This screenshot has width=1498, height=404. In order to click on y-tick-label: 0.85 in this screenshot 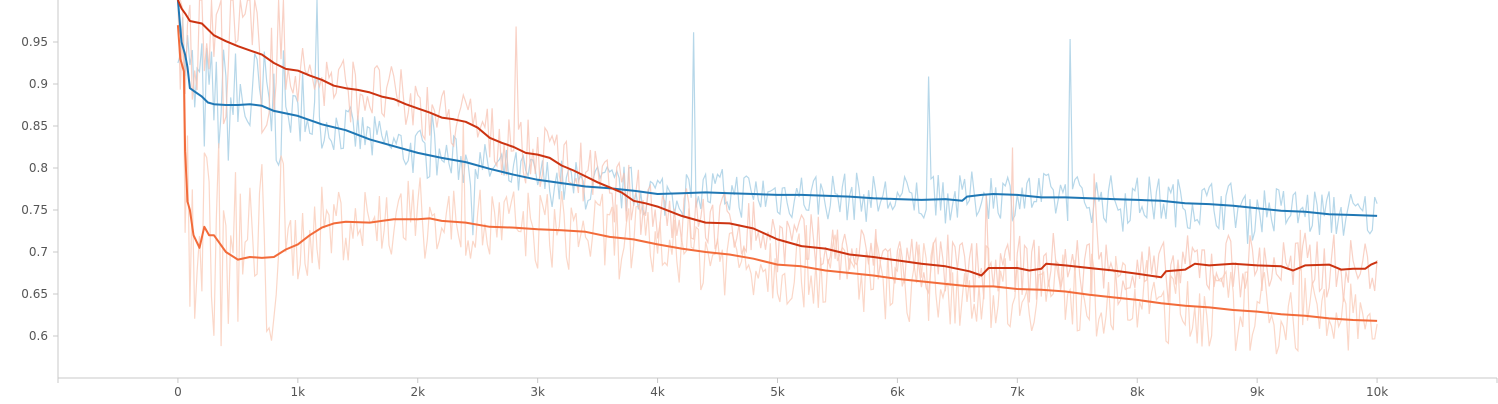, I will do `click(34, 126)`.